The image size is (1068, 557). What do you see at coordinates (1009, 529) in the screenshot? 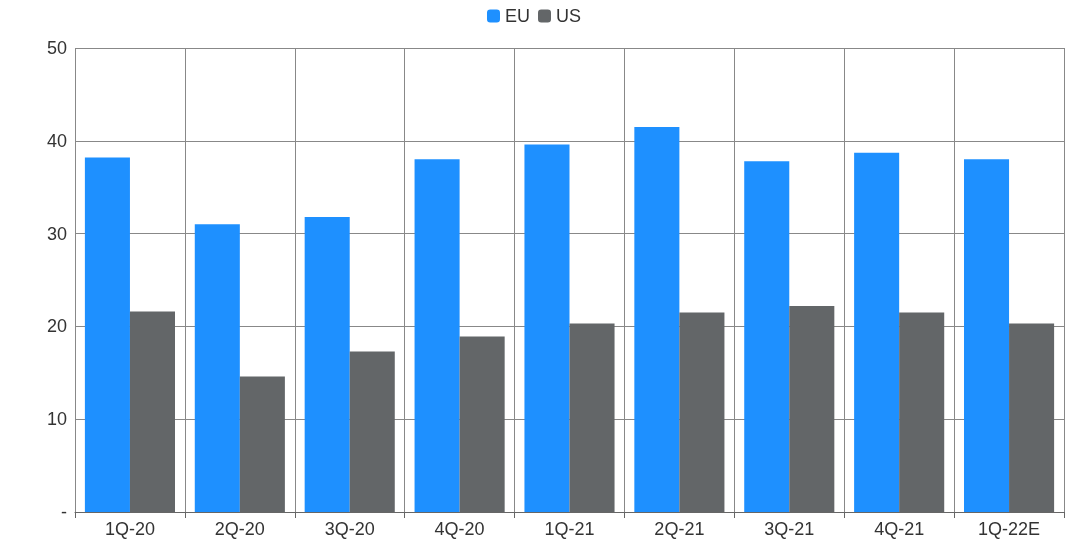
I see `x-tick-label: 1Q-22E` at bounding box center [1009, 529].